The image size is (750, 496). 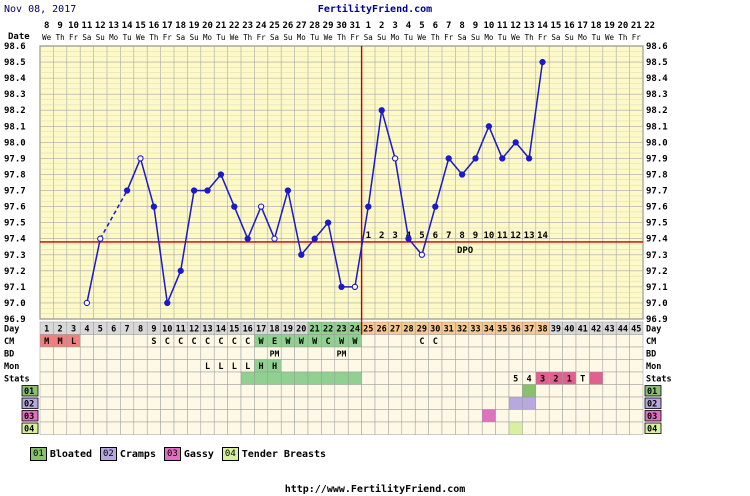 What do you see at coordinates (73, 342) in the screenshot?
I see `cm-value: L` at bounding box center [73, 342].